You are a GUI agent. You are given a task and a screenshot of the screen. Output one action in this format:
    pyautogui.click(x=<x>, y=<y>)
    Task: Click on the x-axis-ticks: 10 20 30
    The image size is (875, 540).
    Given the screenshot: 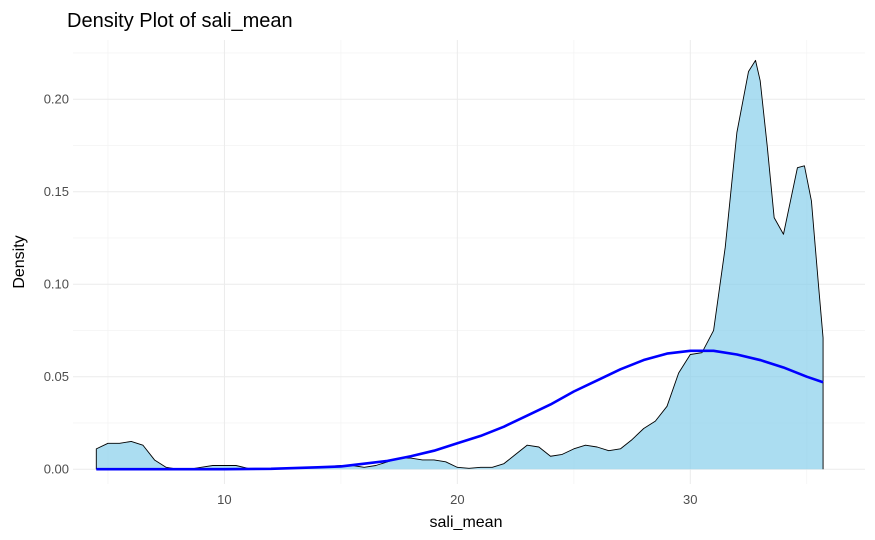 What is the action you would take?
    pyautogui.click(x=457, y=499)
    